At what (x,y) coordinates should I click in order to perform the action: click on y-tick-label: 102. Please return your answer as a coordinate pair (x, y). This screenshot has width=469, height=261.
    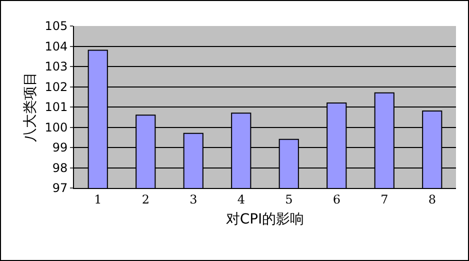
    Looking at the image, I should click on (56, 87).